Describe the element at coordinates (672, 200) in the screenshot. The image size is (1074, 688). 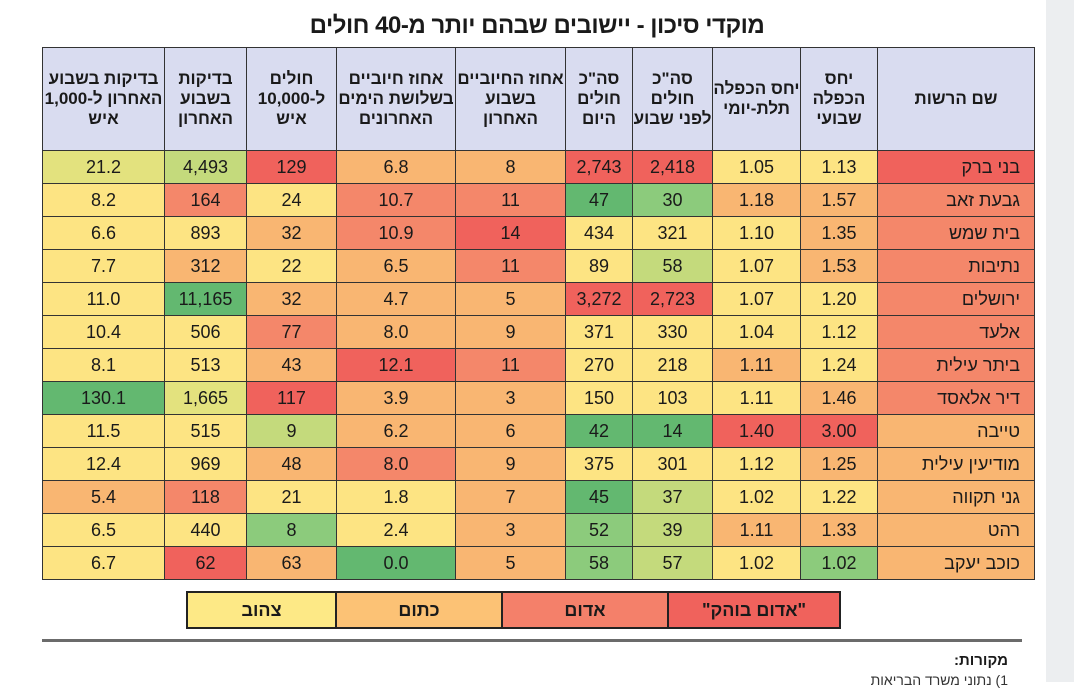
I see `table-cell: 30` at that location.